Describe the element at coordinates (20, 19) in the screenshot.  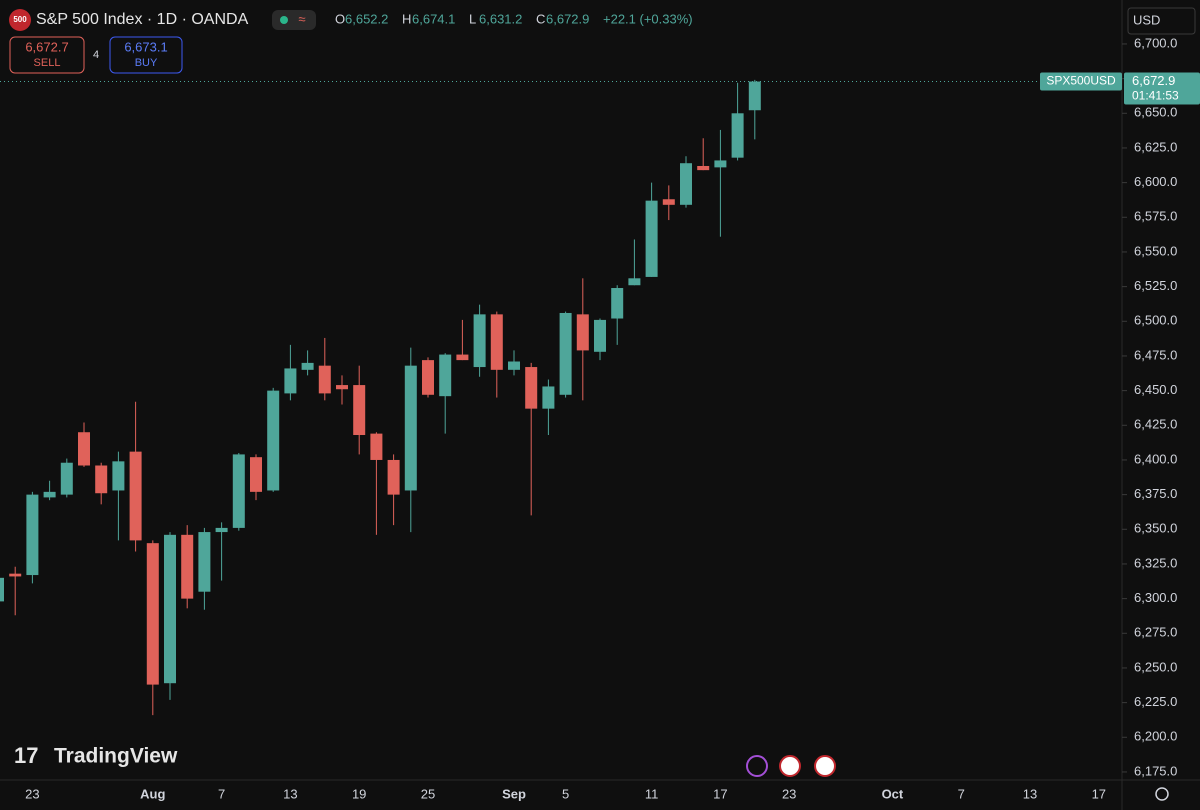
I see `logo-text: 500` at that location.